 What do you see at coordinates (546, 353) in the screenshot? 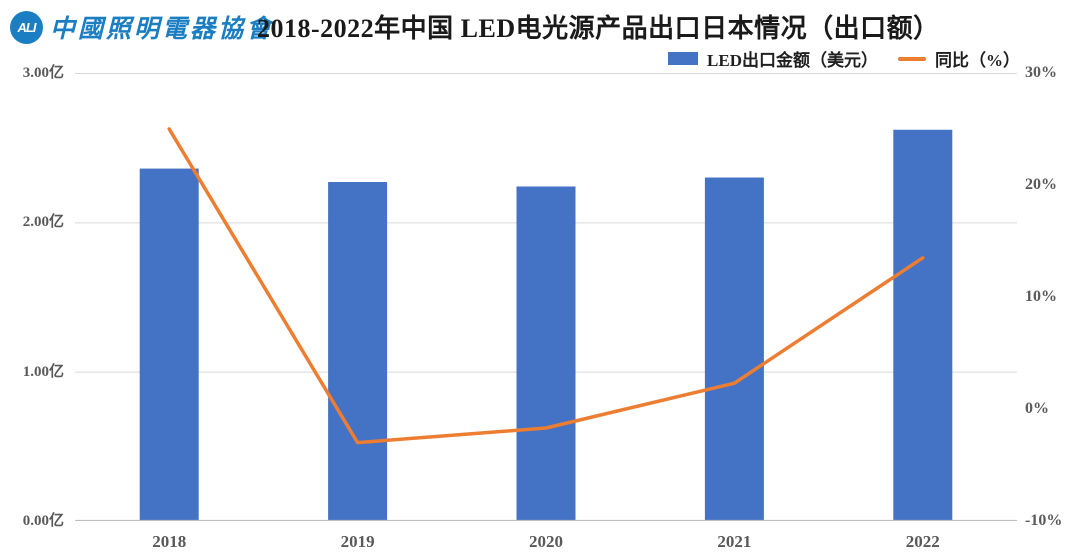
I see `bar-2020` at bounding box center [546, 353].